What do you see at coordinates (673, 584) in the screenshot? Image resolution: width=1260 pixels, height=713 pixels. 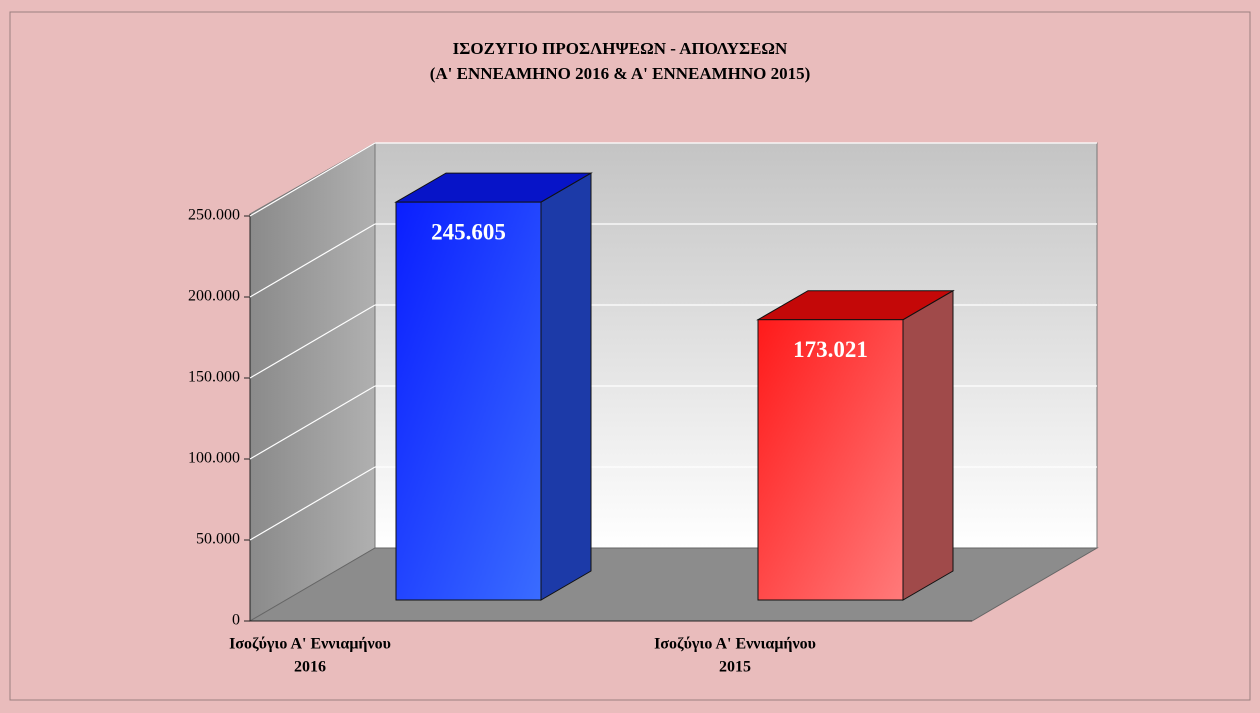 I see `floor` at bounding box center [673, 584].